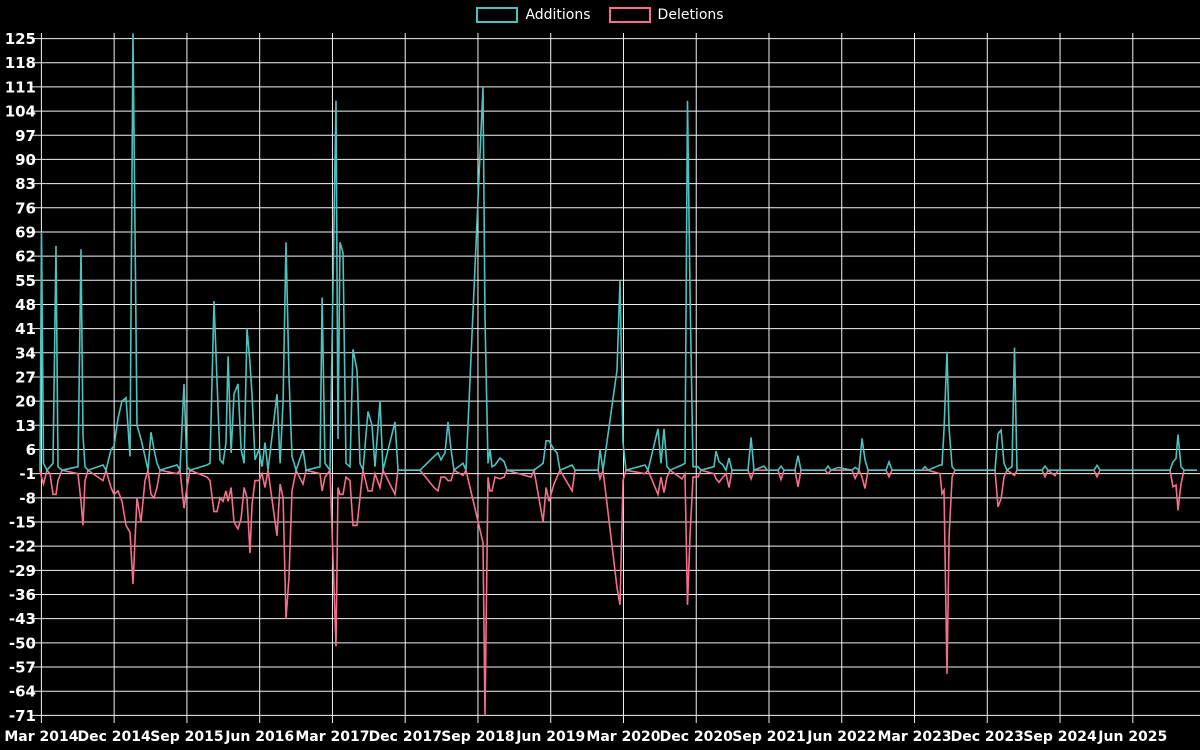 This screenshot has height=750, width=1200. I want to click on x-tick-label: Sep 2024, so click(1060, 737).